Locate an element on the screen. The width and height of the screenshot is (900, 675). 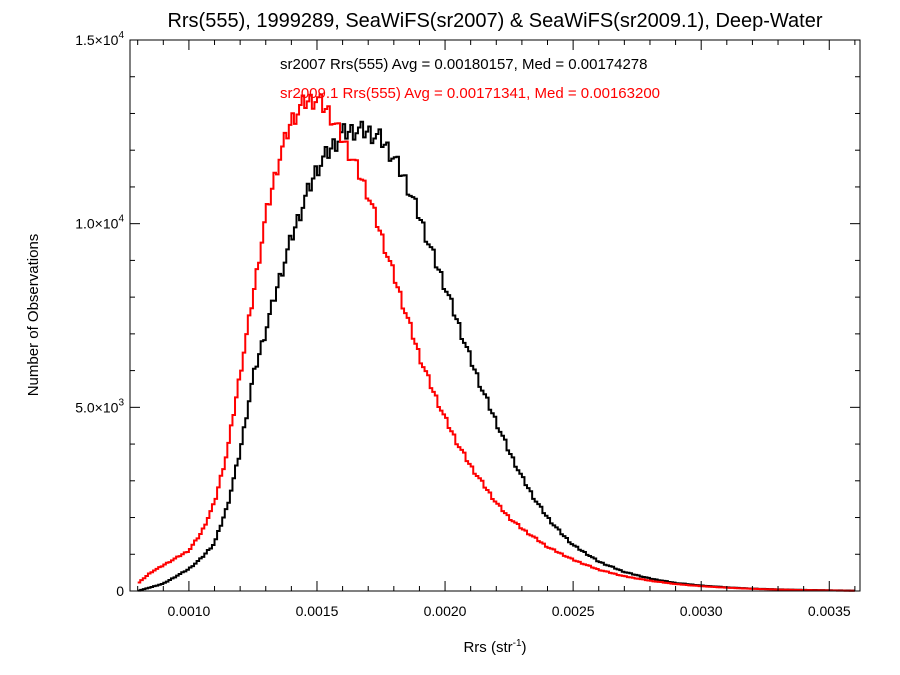
x-tick-label: 0.0030 is located at coordinates (701, 611).